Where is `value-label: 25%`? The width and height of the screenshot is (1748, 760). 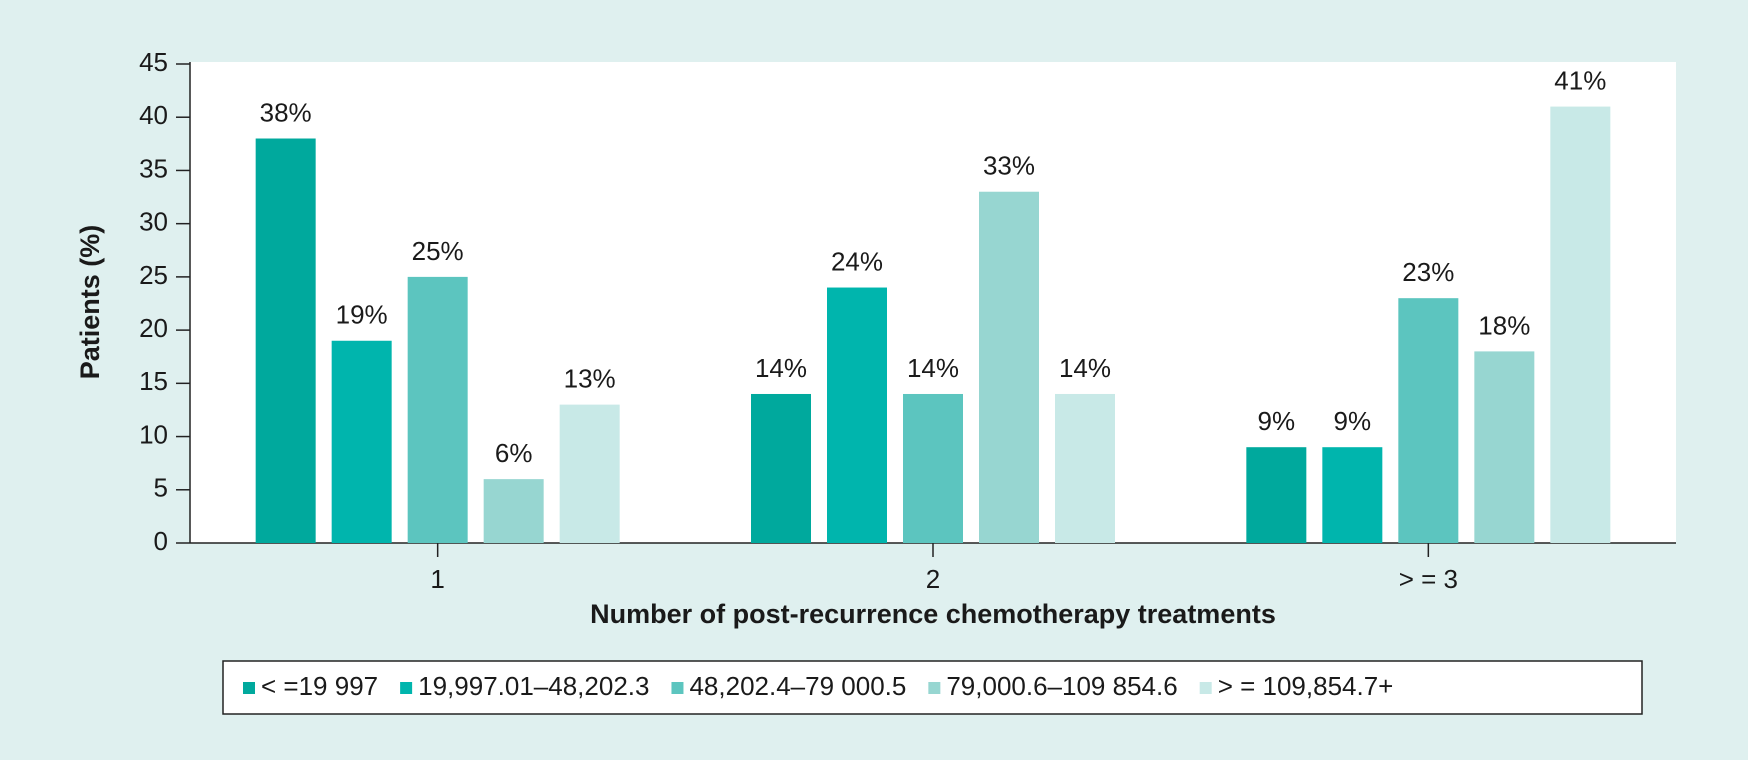 value-label: 25% is located at coordinates (438, 251).